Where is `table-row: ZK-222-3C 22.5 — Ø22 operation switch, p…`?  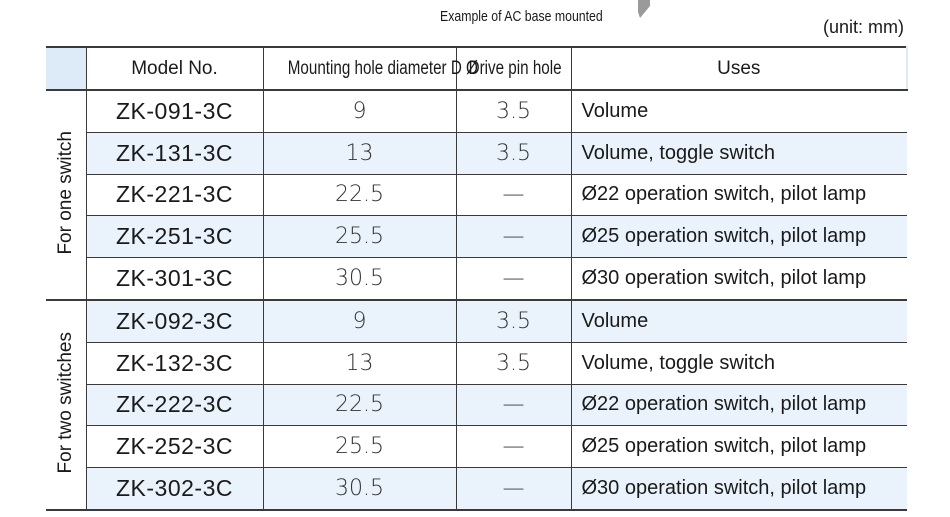
table-row: ZK-222-3C 22.5 — Ø22 operation switch, p… is located at coordinates (476, 405).